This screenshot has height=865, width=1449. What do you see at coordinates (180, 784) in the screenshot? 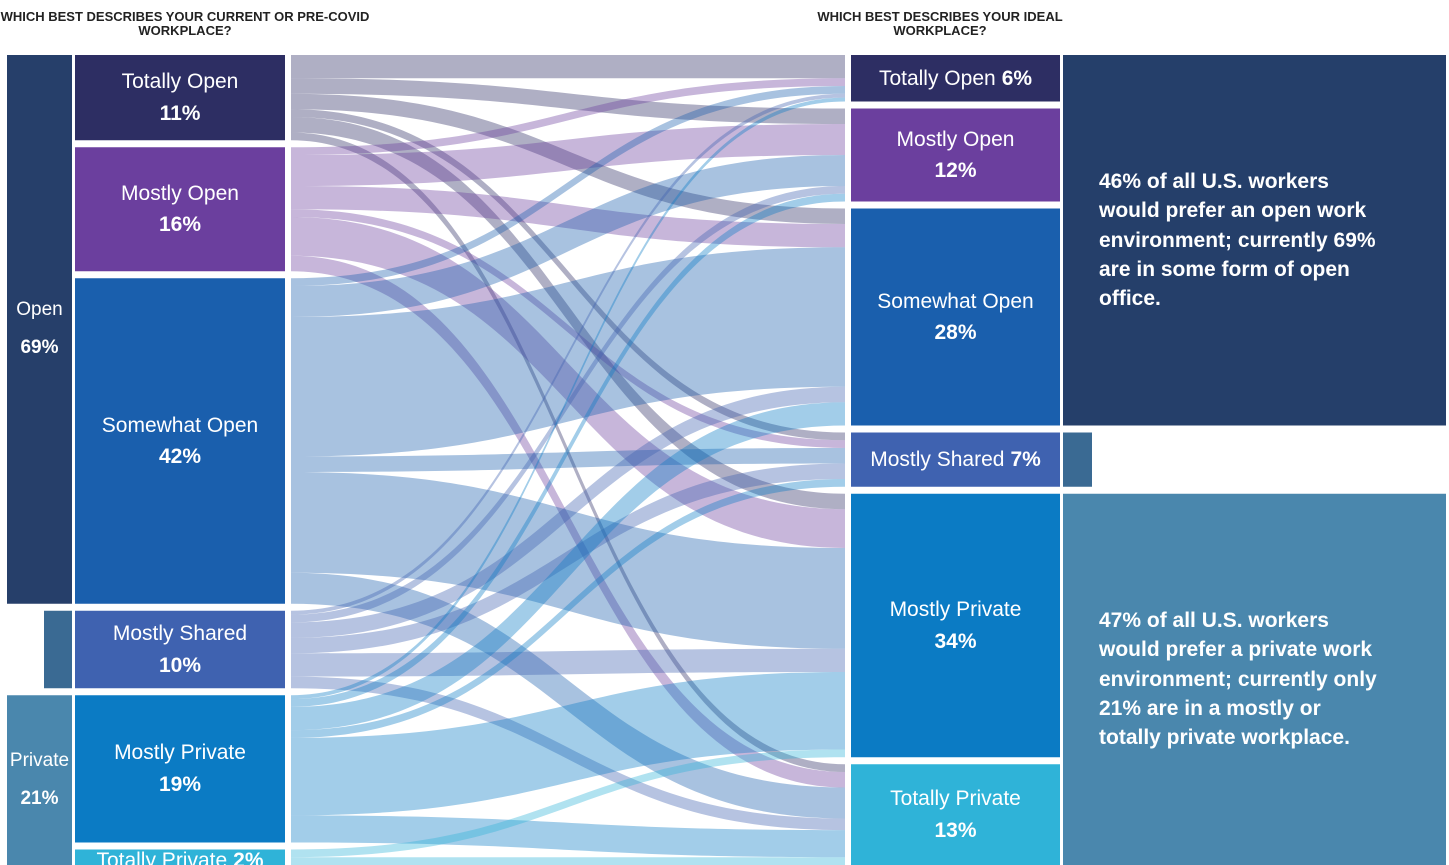
I see `node-value: 19%` at bounding box center [180, 784].